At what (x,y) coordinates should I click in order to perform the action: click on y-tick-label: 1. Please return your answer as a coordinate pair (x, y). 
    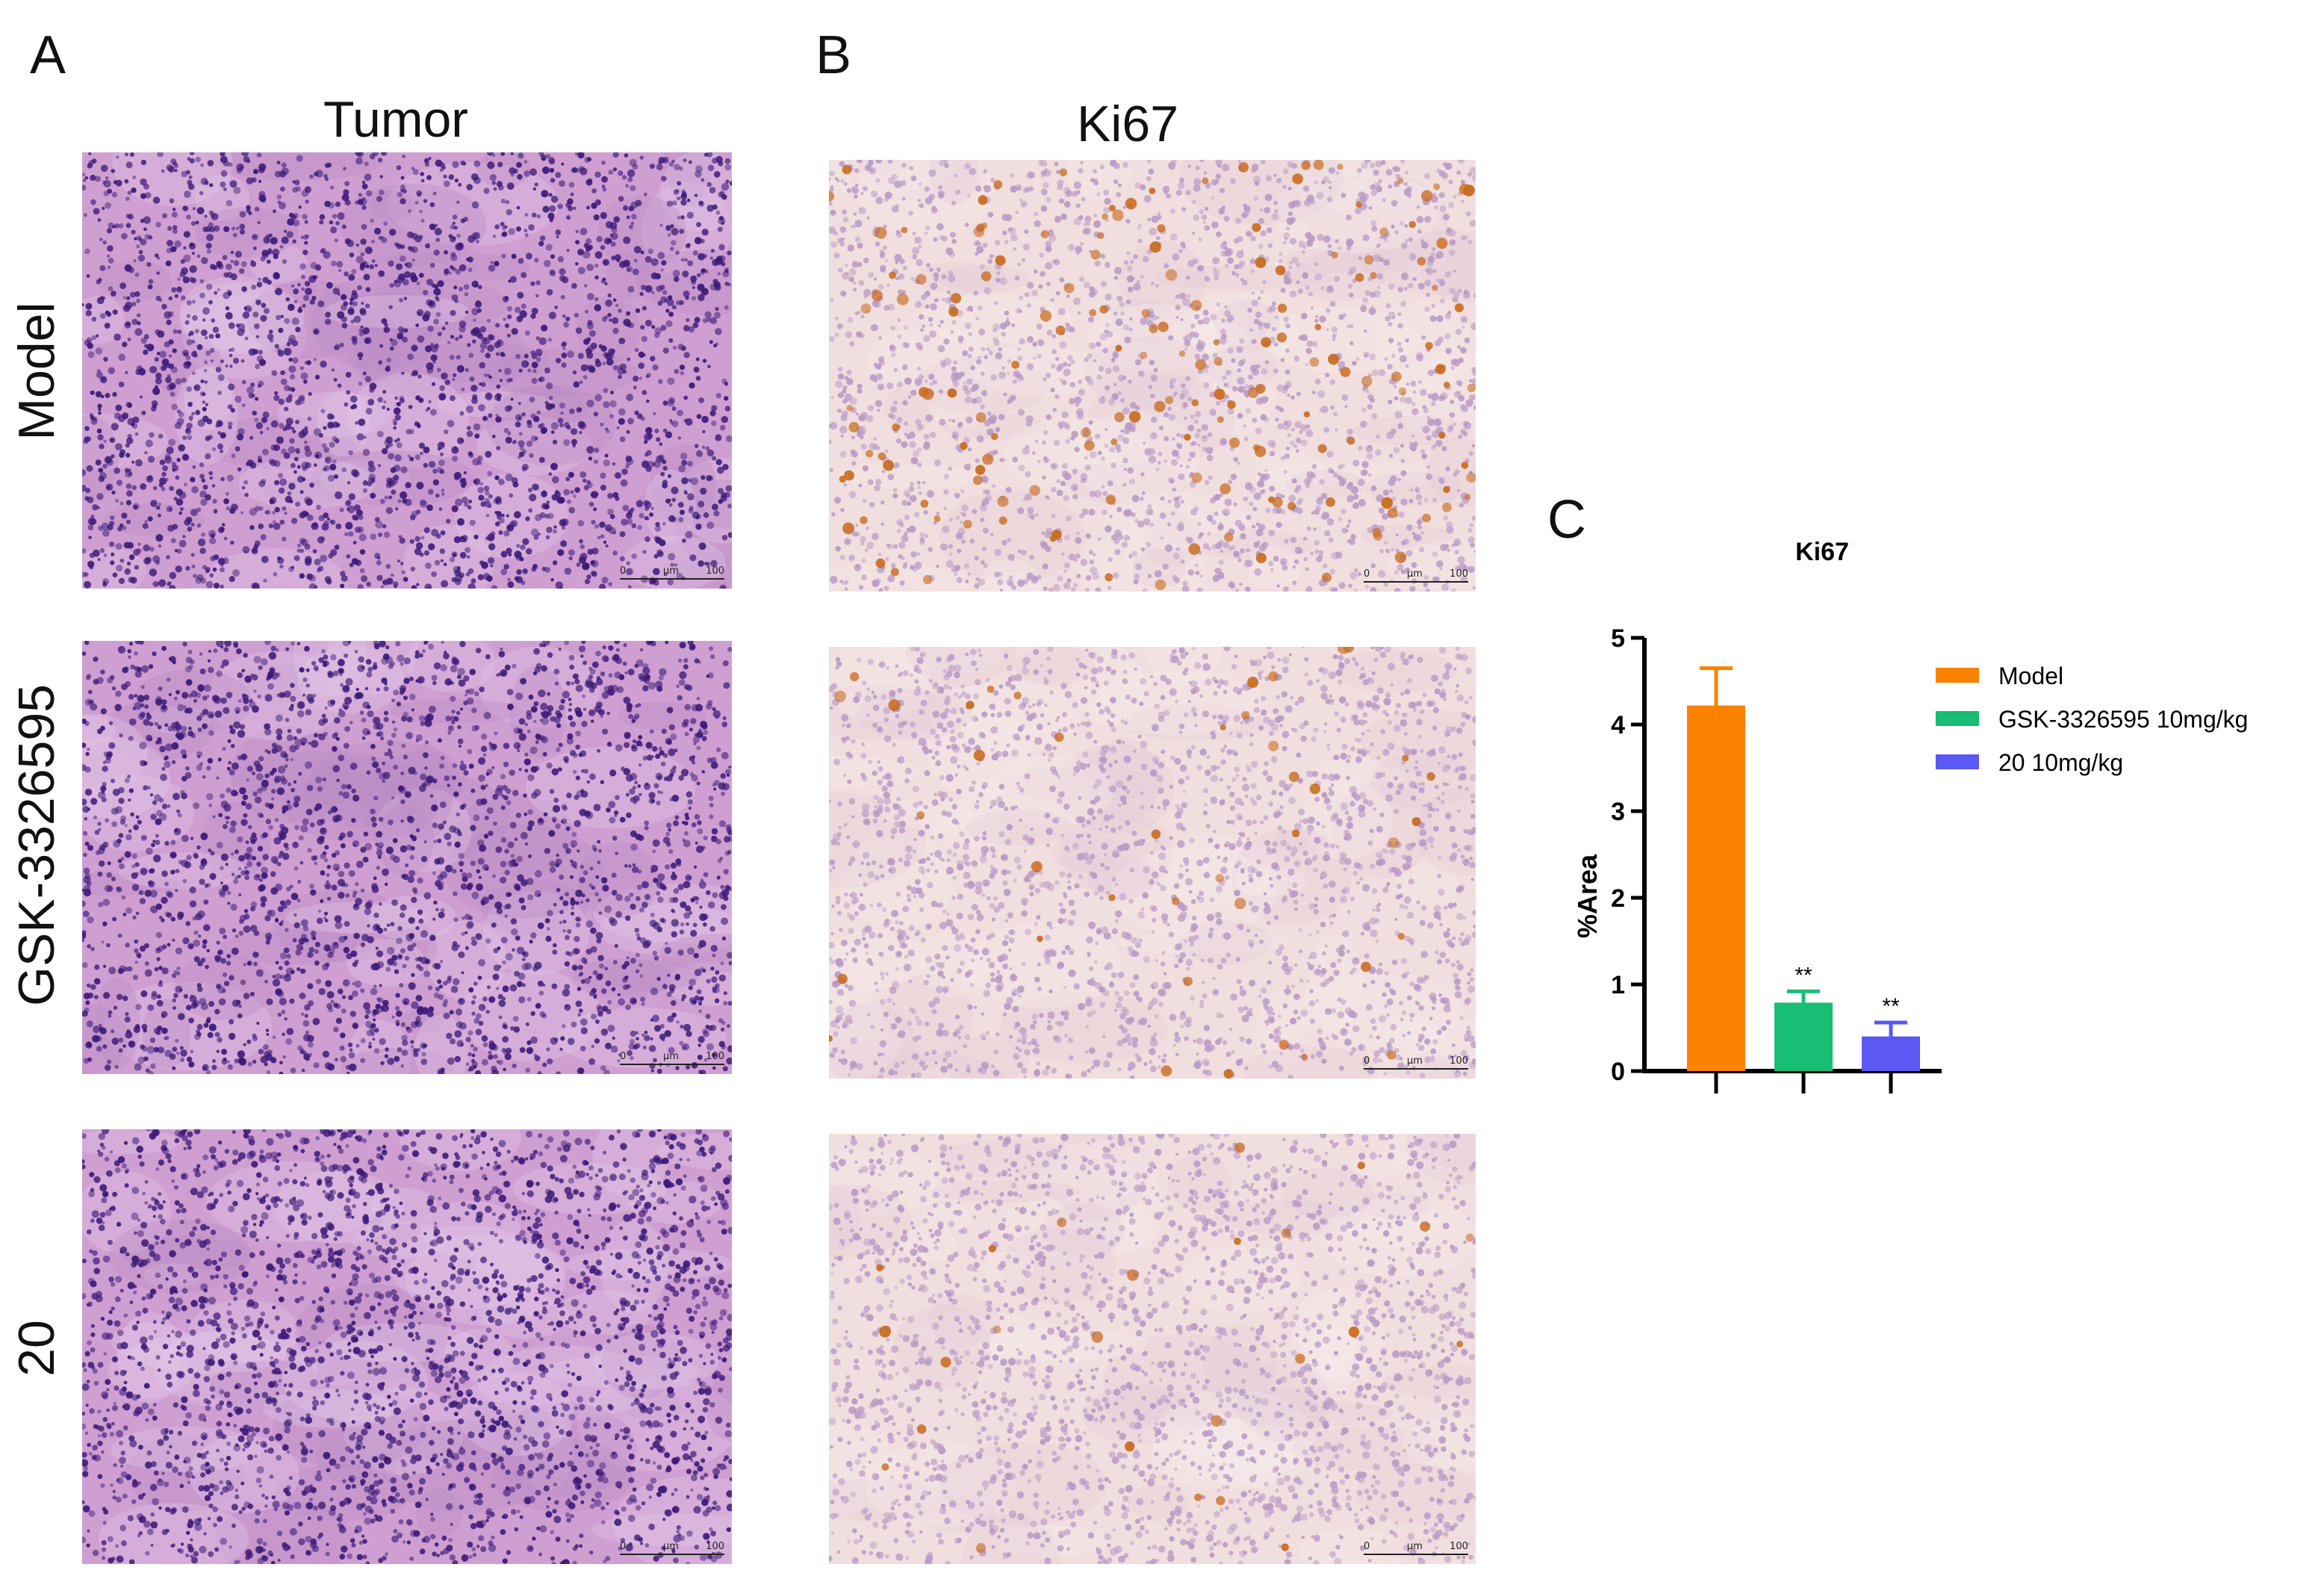
    Looking at the image, I should click on (1618, 985).